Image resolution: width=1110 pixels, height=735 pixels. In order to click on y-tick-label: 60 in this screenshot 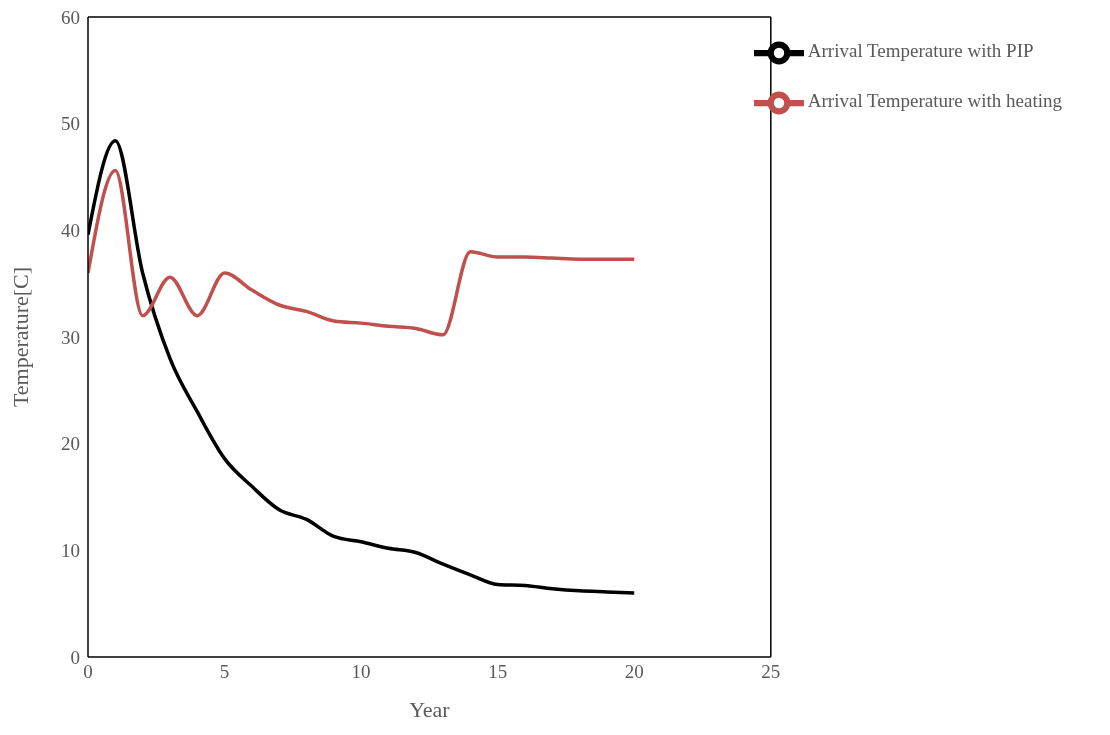, I will do `click(70, 17)`.